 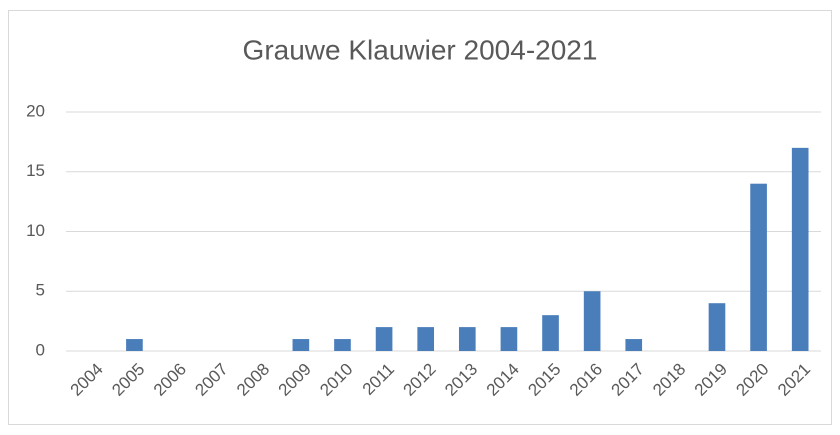 What do you see at coordinates (40, 349) in the screenshot?
I see `y-tick-label: 0` at bounding box center [40, 349].